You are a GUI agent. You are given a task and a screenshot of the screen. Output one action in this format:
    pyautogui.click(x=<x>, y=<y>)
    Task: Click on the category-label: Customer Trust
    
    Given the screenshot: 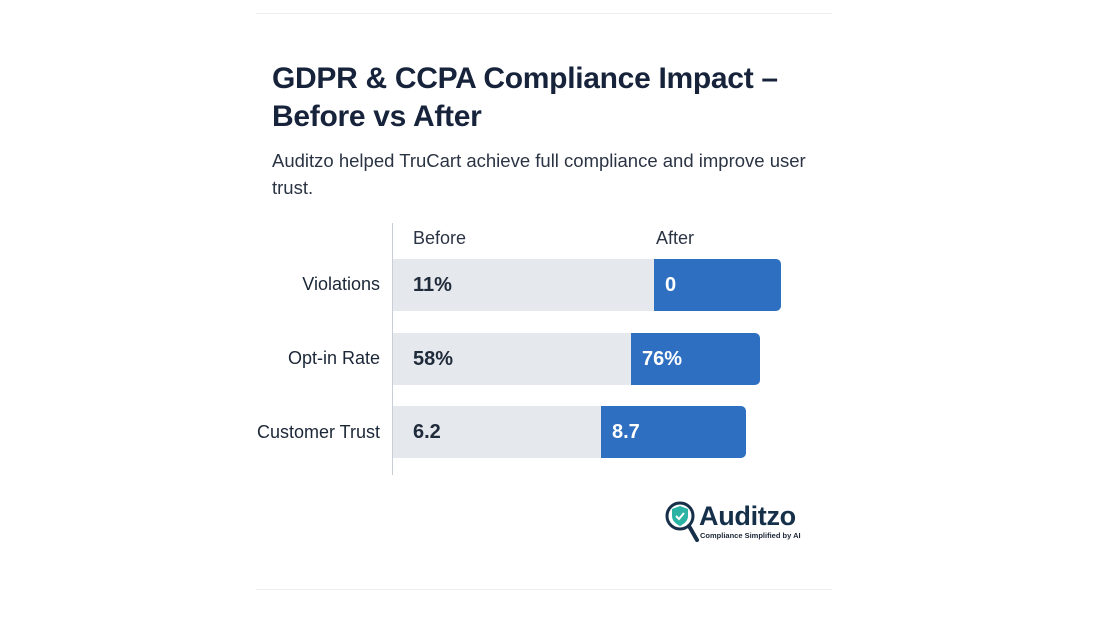 What is the action you would take?
    pyautogui.click(x=318, y=432)
    